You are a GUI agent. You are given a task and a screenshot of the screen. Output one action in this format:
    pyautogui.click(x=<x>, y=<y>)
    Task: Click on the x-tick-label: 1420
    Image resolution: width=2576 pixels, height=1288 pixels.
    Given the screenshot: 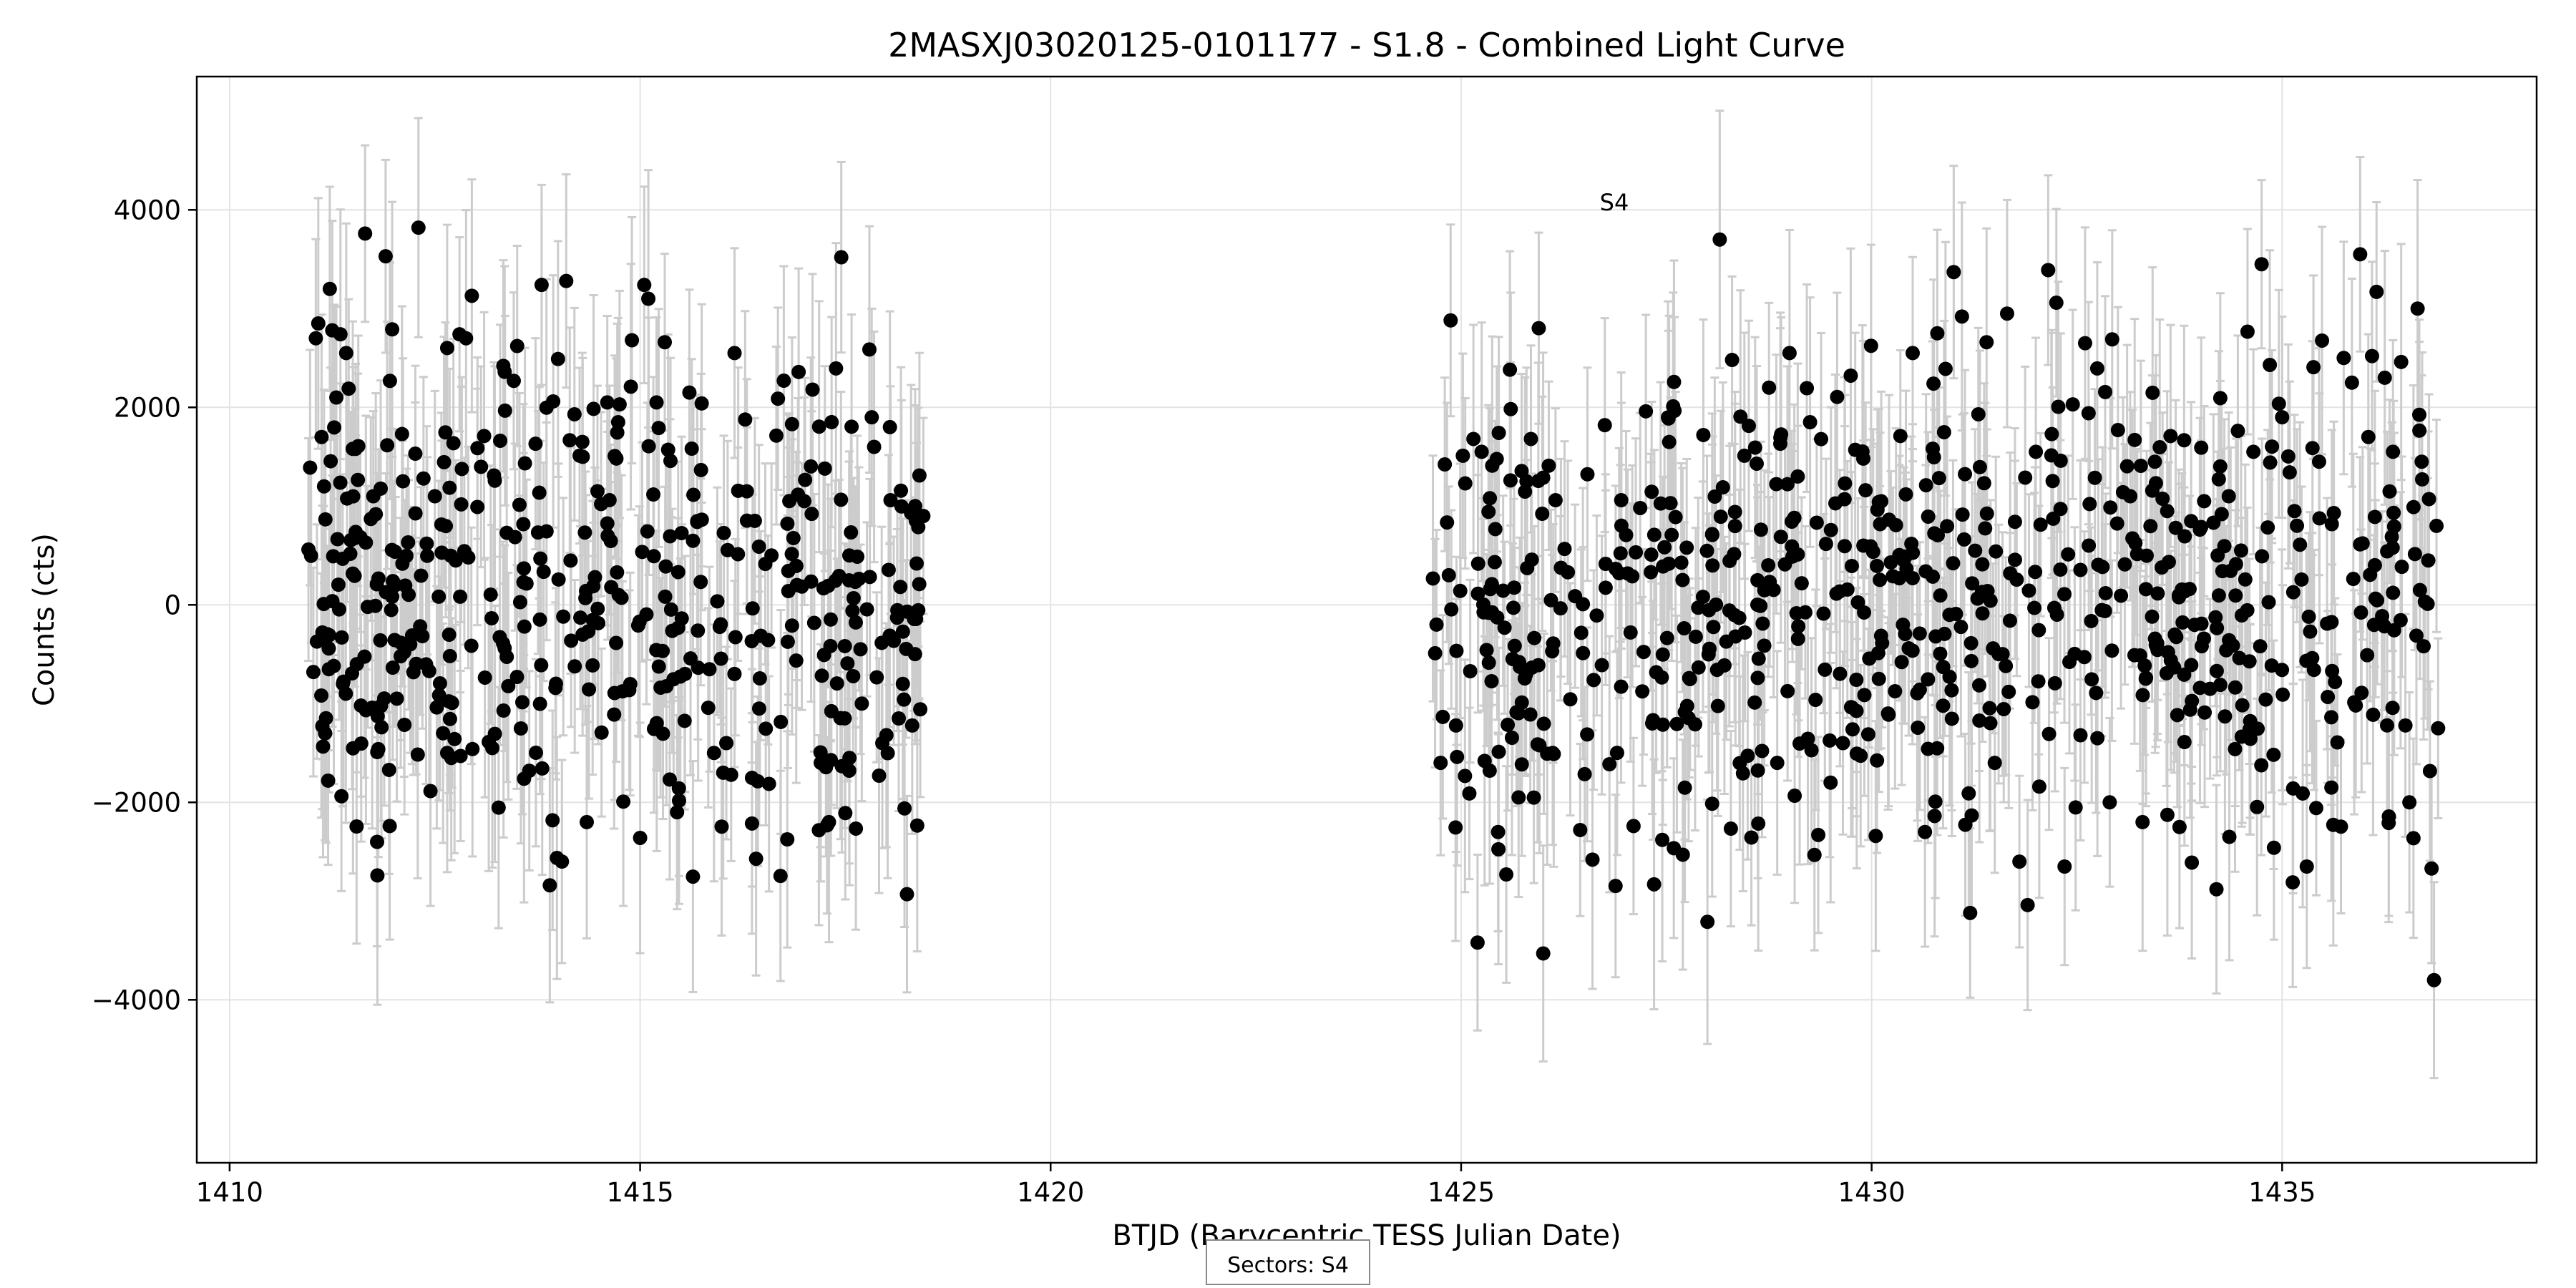 What is the action you would take?
    pyautogui.click(x=1050, y=1192)
    